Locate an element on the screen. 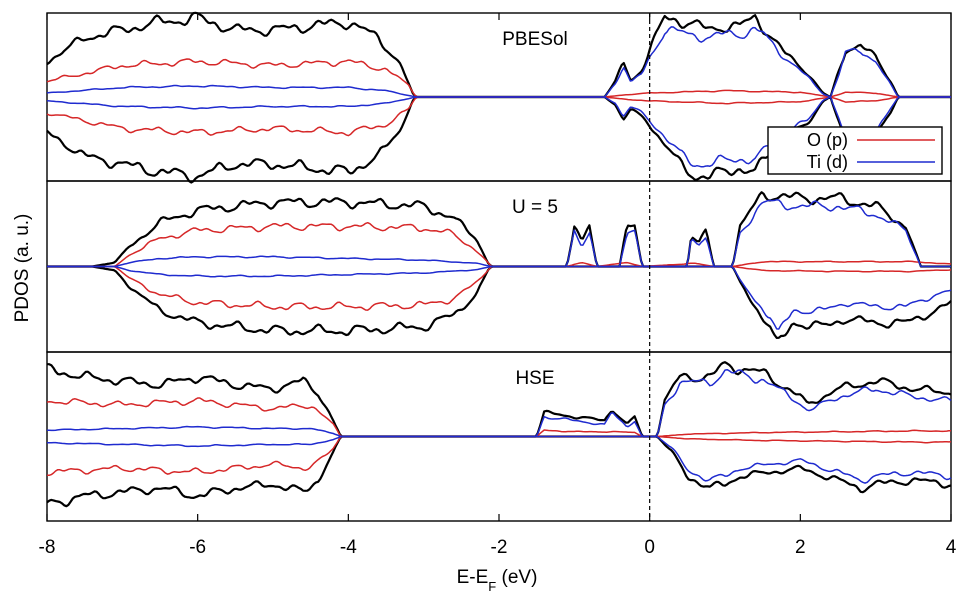  x-axis-label: E-EF (eV) is located at coordinates (497, 580).